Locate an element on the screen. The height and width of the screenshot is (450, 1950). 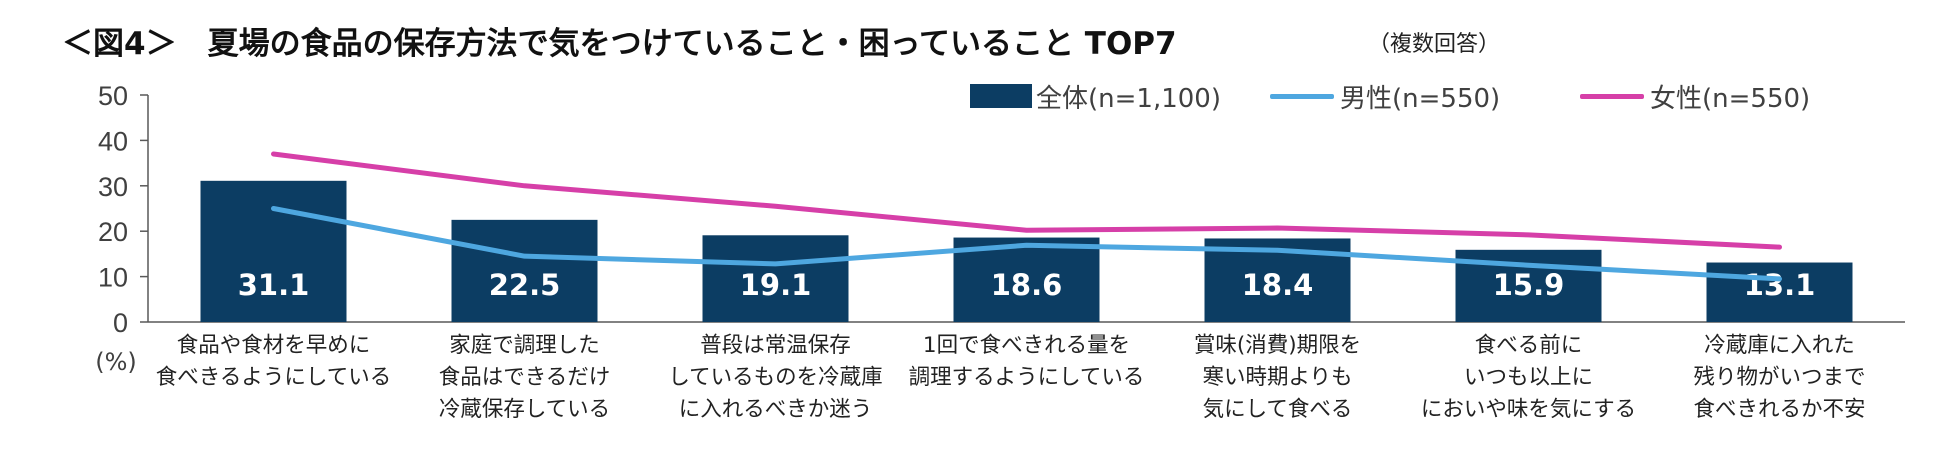
y-axis-unit-label: (%) is located at coordinates (116, 362).